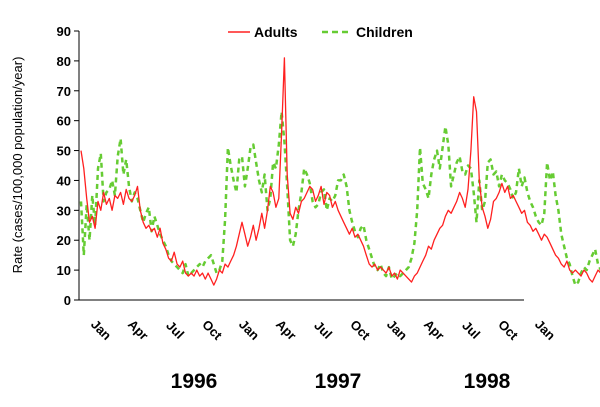 This screenshot has height=407, width=600. Describe the element at coordinates (17, 165) in the screenshot. I see `y-axis-label: Rate (cases/100,000 population/year)` at that location.